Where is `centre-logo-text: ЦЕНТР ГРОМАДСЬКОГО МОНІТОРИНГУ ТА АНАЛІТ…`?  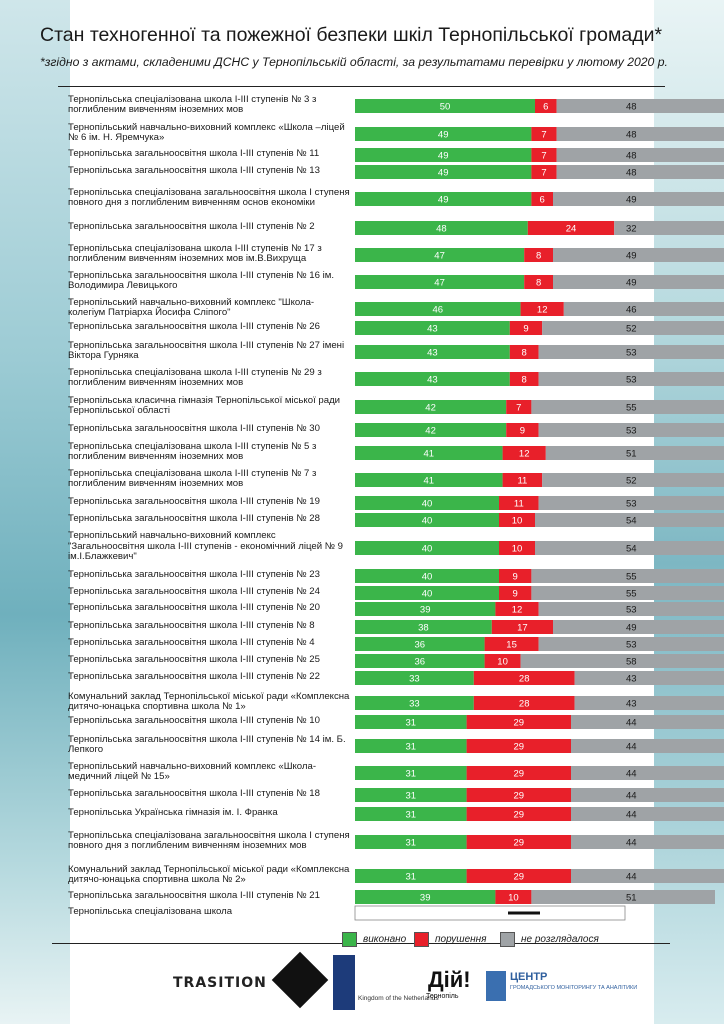
centre-logo-text: ЦЕНТР ГРОМАДСЬКОГО МОНІТОРИНГУ ТА АНАЛІТ… is located at coordinates (573, 982).